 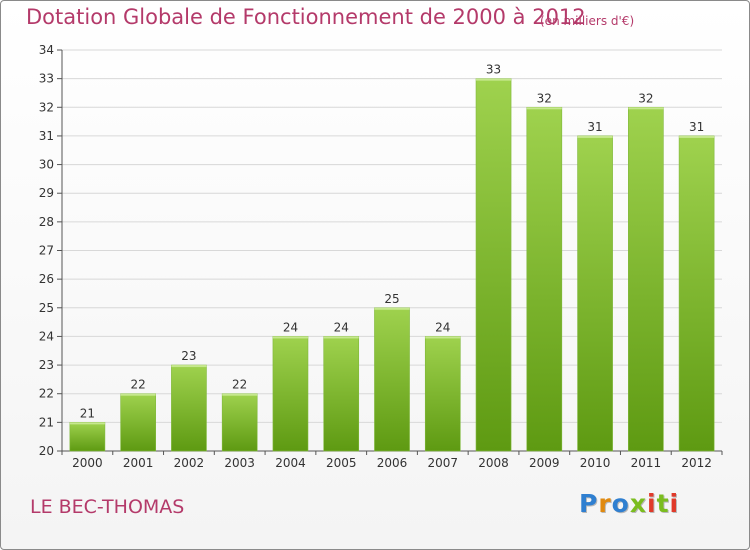 I want to click on x-tick-label-2002: 2002, so click(x=189, y=463).